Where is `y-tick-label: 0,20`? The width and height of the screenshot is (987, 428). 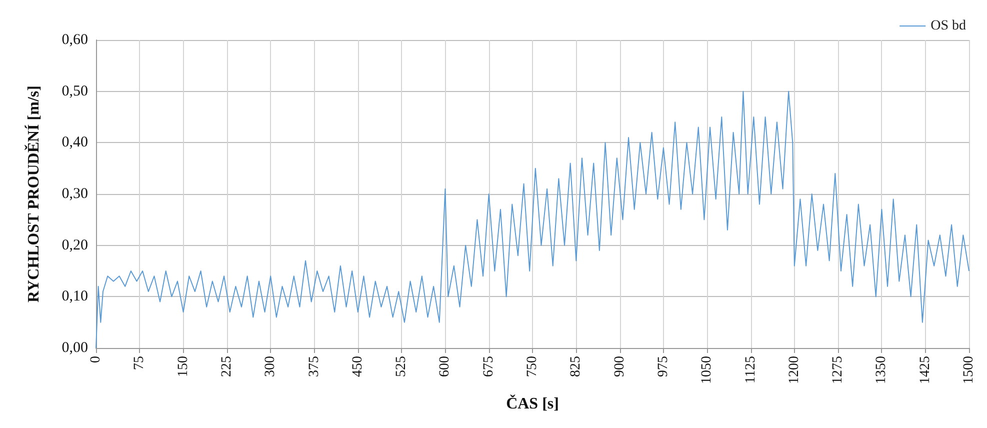 y-tick-label: 0,20 is located at coordinates (75, 245).